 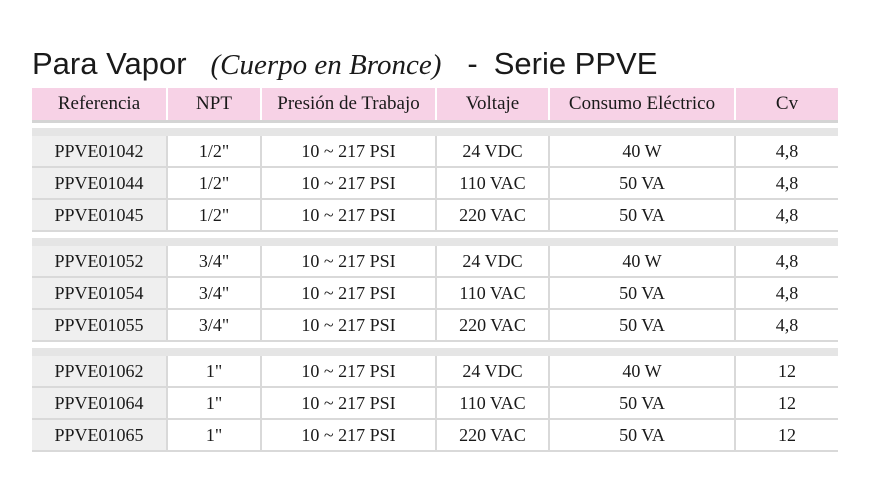 I want to click on table-row: PPVE01054 3/4" 10 ~ 217 PSI 110 VAC 50 VA 4,8, so click(x=435, y=294).